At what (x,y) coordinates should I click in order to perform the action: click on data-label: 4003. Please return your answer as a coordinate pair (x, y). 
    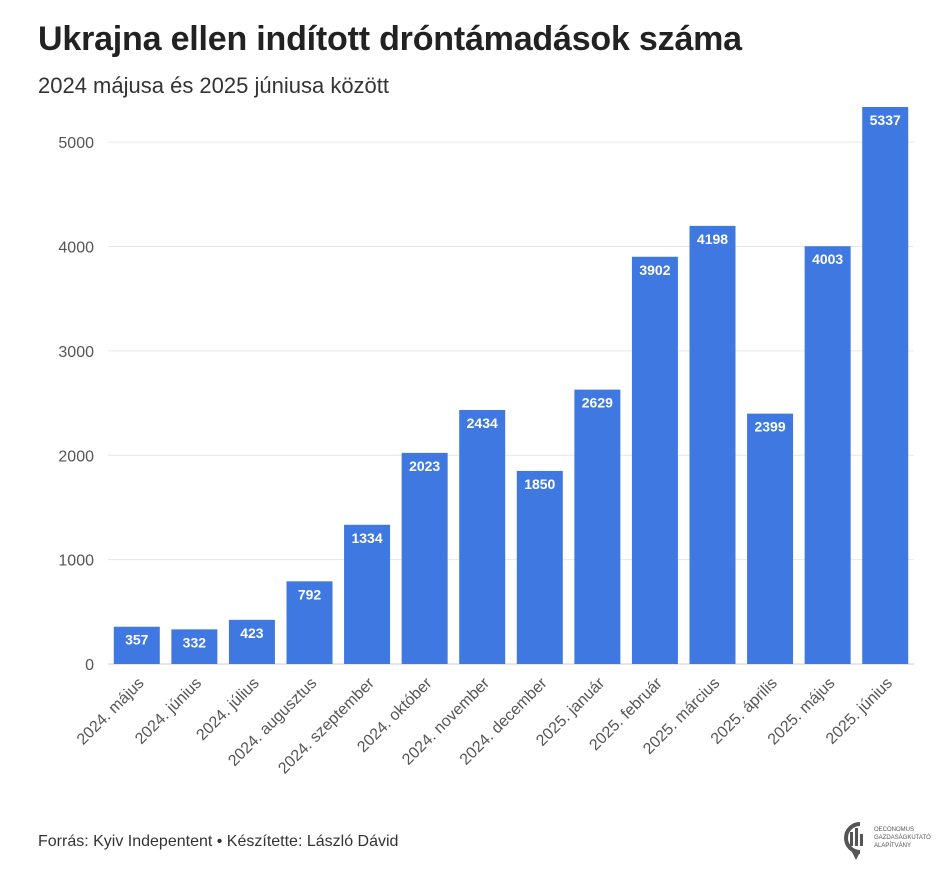
    Looking at the image, I should click on (827, 259).